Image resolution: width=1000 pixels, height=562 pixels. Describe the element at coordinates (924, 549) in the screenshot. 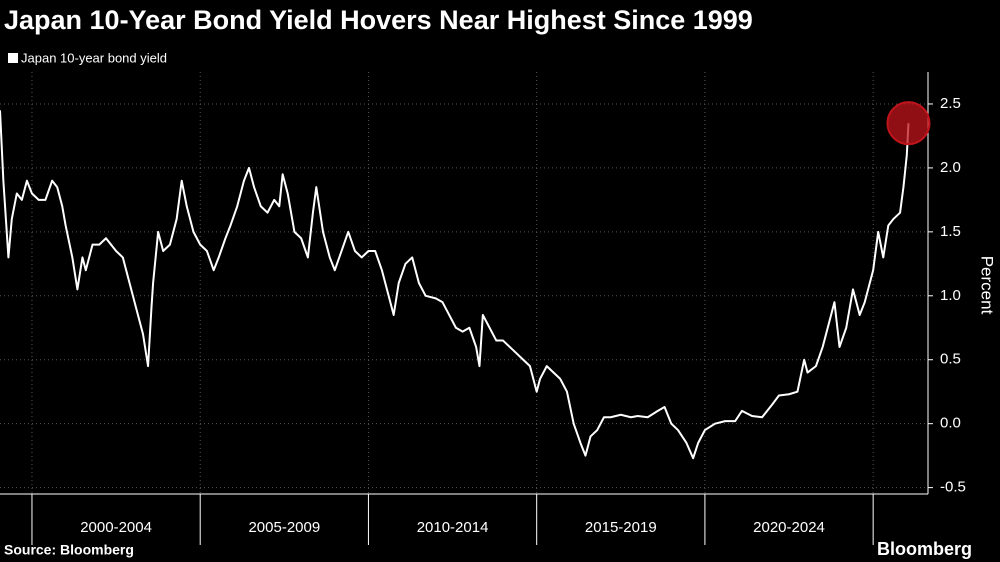

I see `brand: Bloomberg` at that location.